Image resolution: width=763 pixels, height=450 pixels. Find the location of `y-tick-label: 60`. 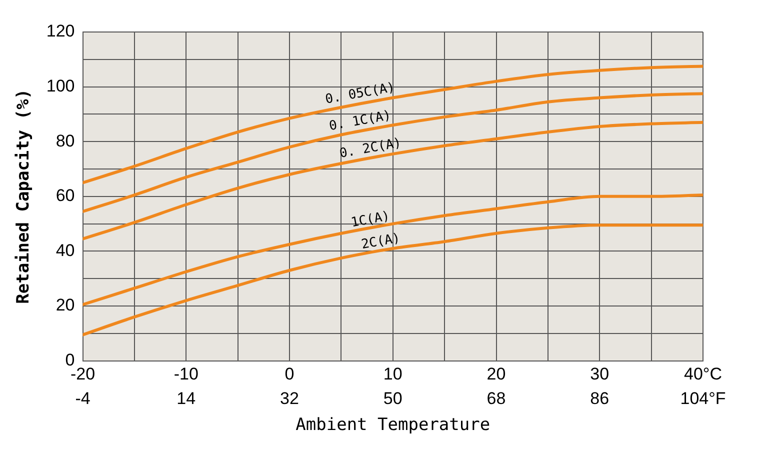

y-tick-label: 60 is located at coordinates (65, 196).